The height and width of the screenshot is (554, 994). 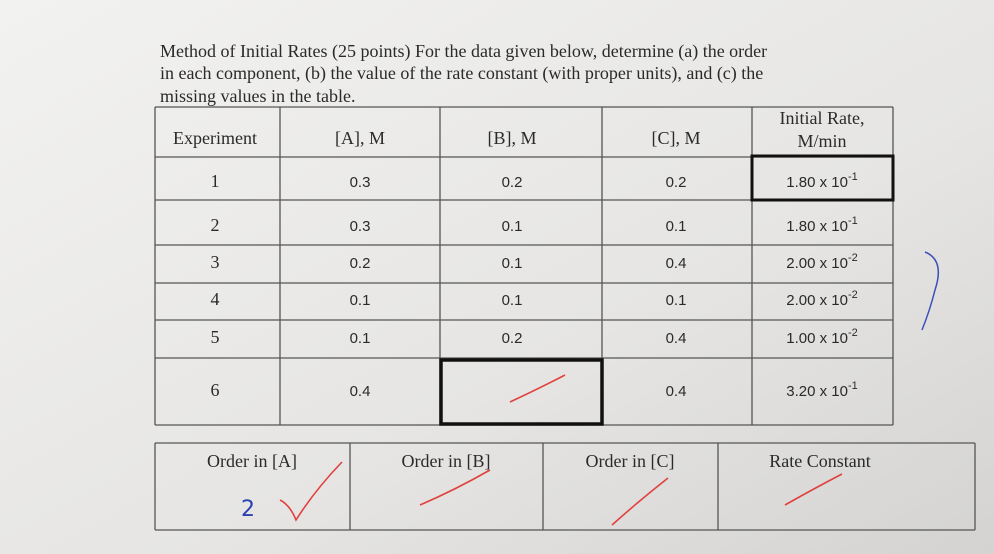 I want to click on rate-mantissa: 3.20 x 10, so click(x=817, y=391).